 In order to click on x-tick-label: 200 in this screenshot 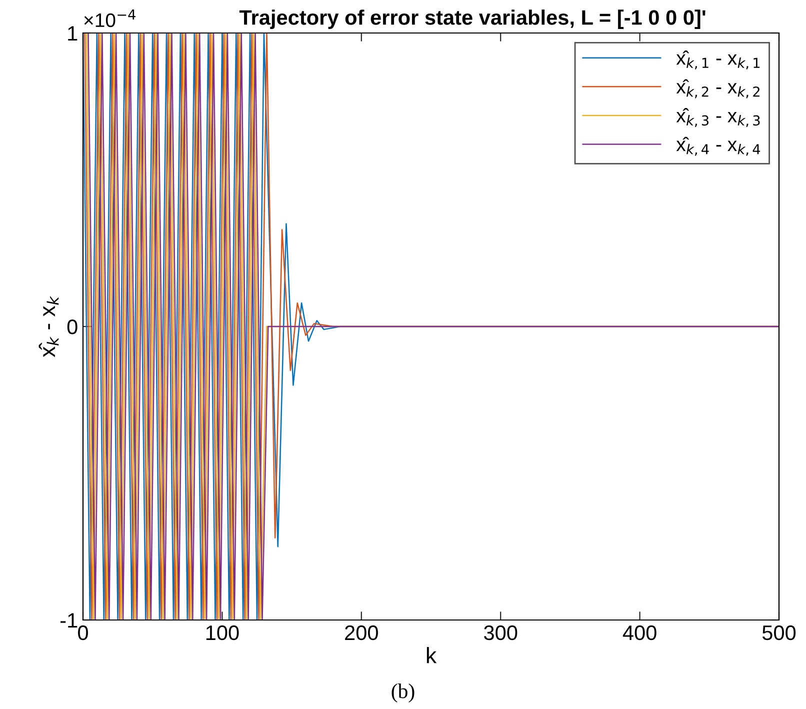, I will do `click(361, 632)`.